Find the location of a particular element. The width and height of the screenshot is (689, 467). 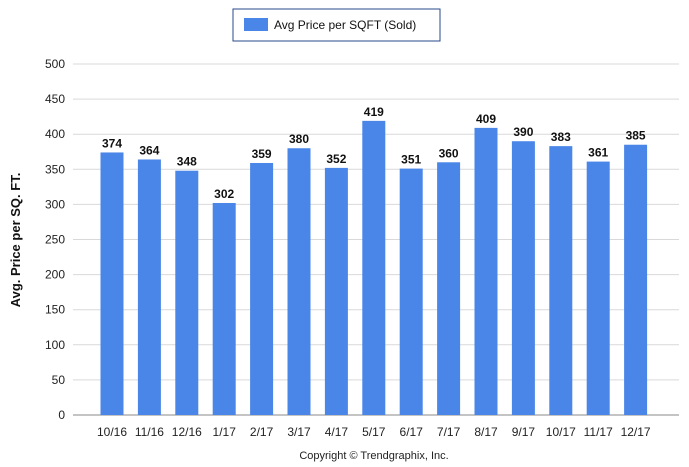

x-tick-label: 9/17 is located at coordinates (524, 432).